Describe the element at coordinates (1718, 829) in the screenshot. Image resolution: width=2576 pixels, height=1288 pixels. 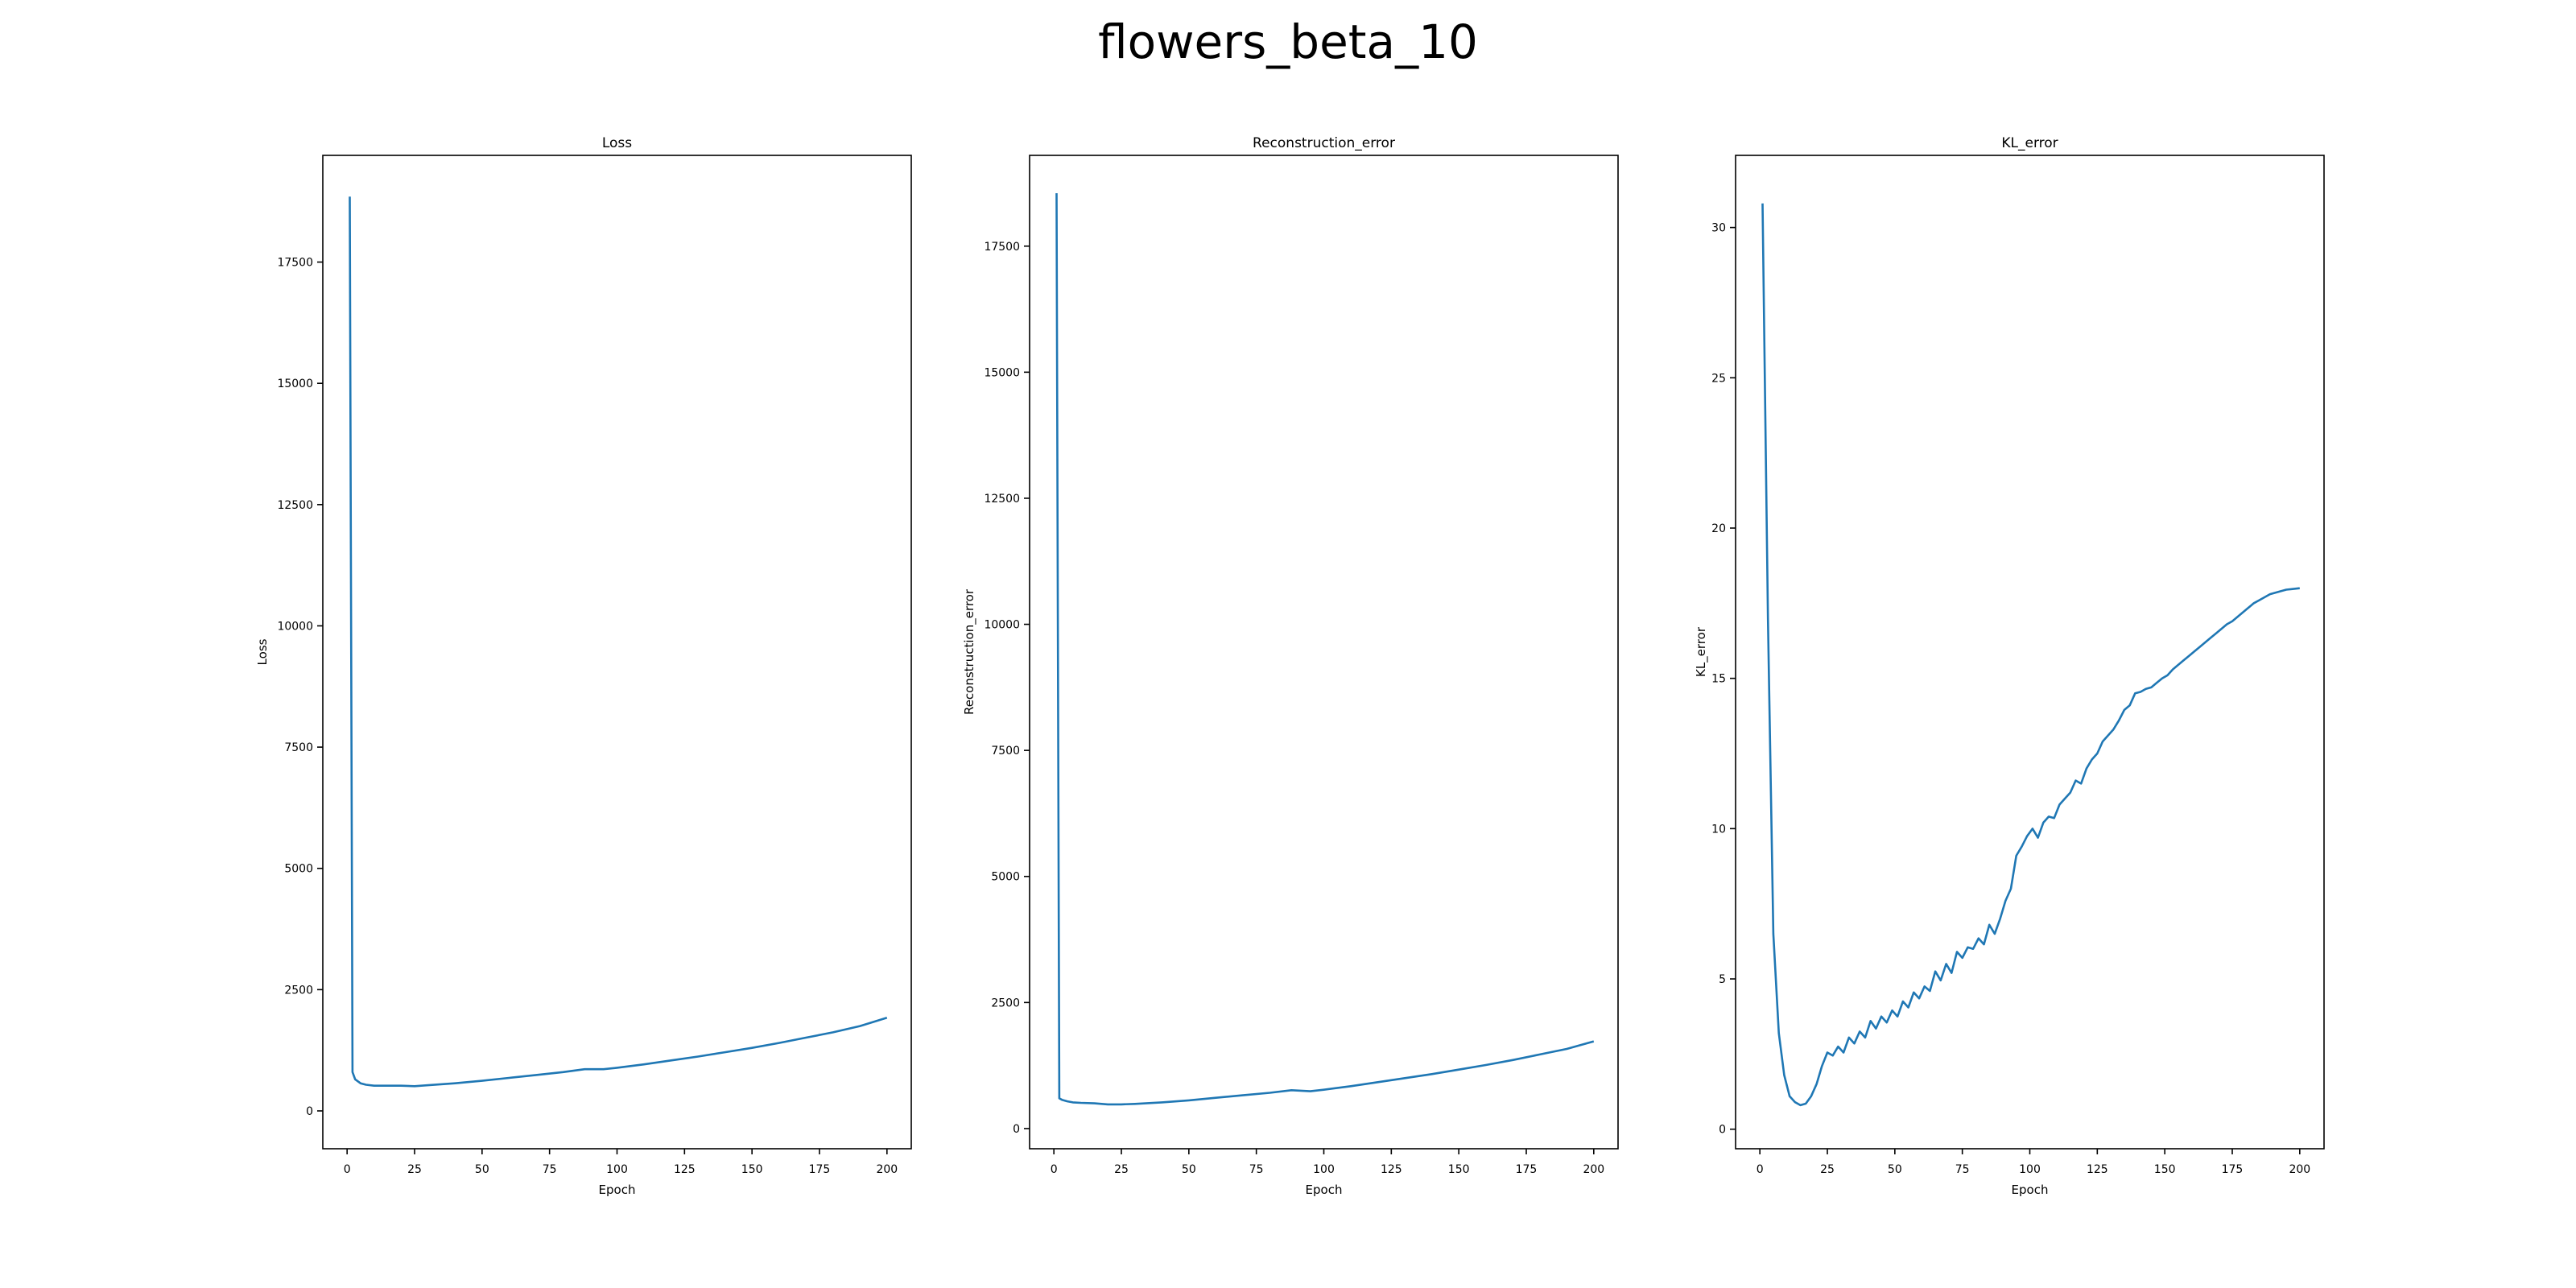
I see `y-tick-label: 10` at that location.